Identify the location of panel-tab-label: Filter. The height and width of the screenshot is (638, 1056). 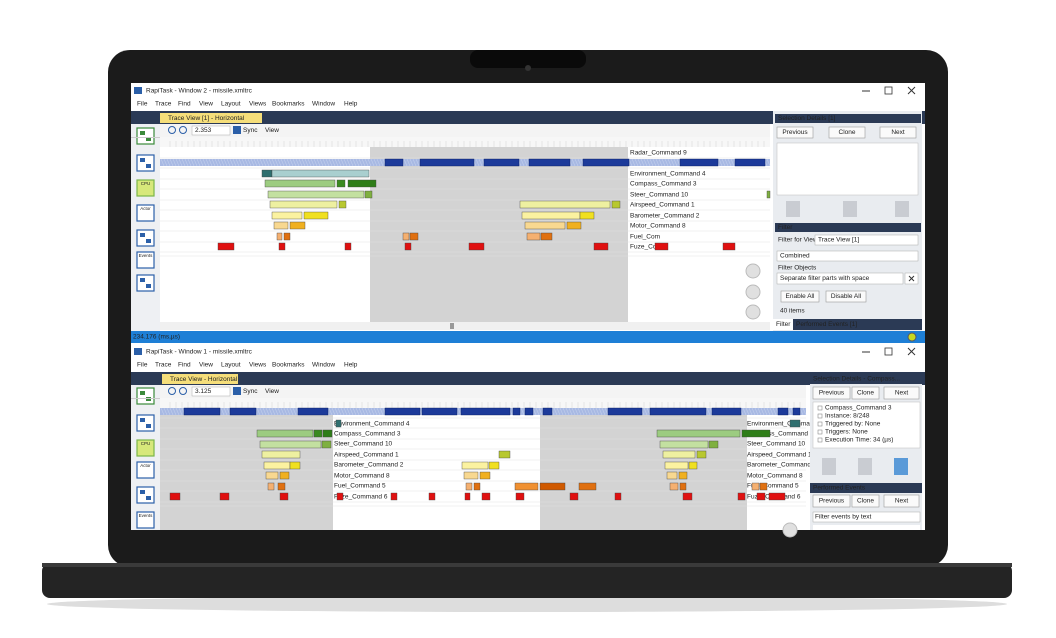
(783, 324).